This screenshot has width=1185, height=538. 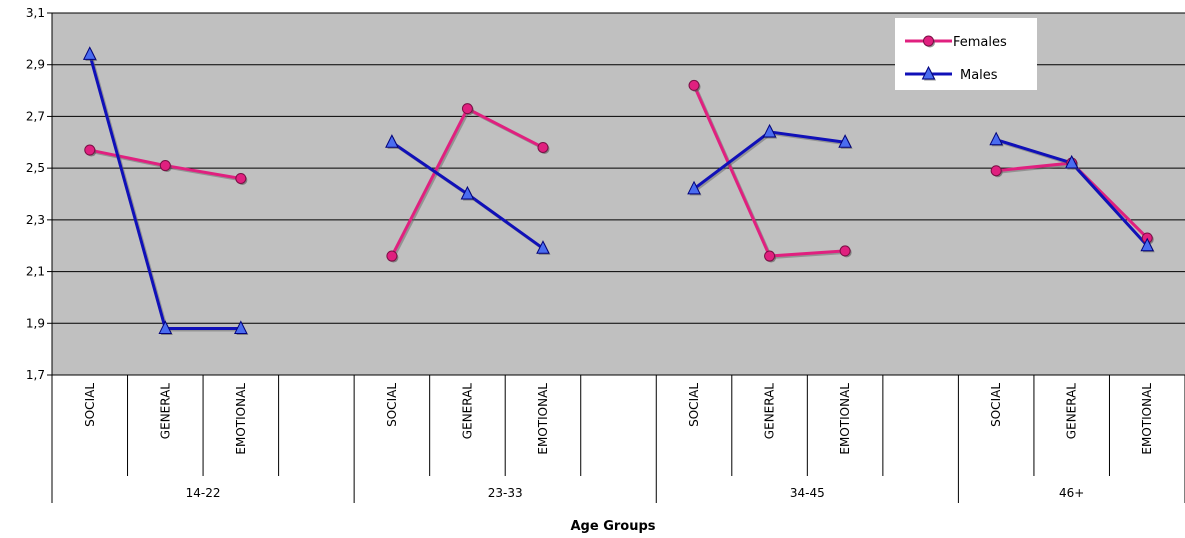 What do you see at coordinates (807, 493) in the screenshot?
I see `group-label: 34-45` at bounding box center [807, 493].